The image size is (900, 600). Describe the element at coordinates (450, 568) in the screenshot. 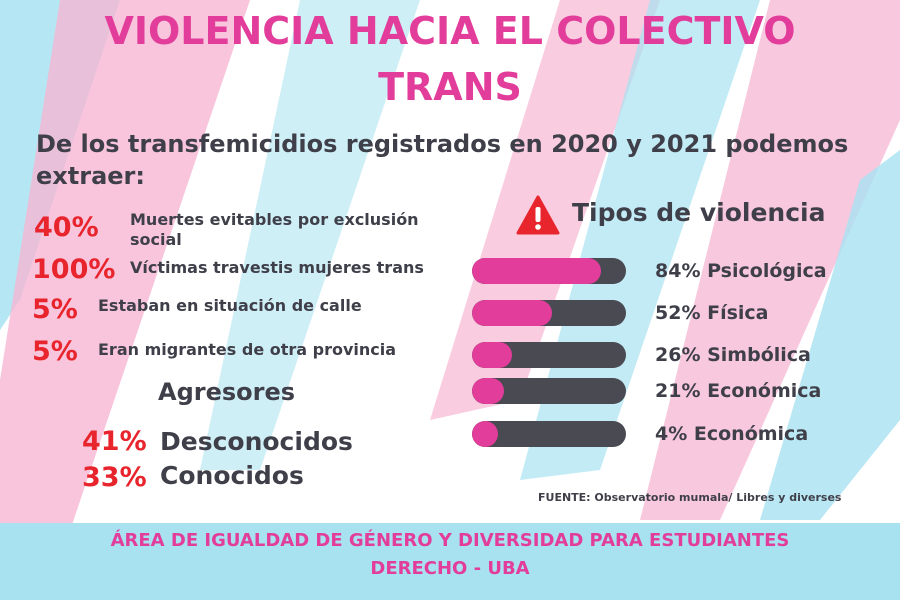

I see `footer-line2: DERECHO - UBA` at that location.